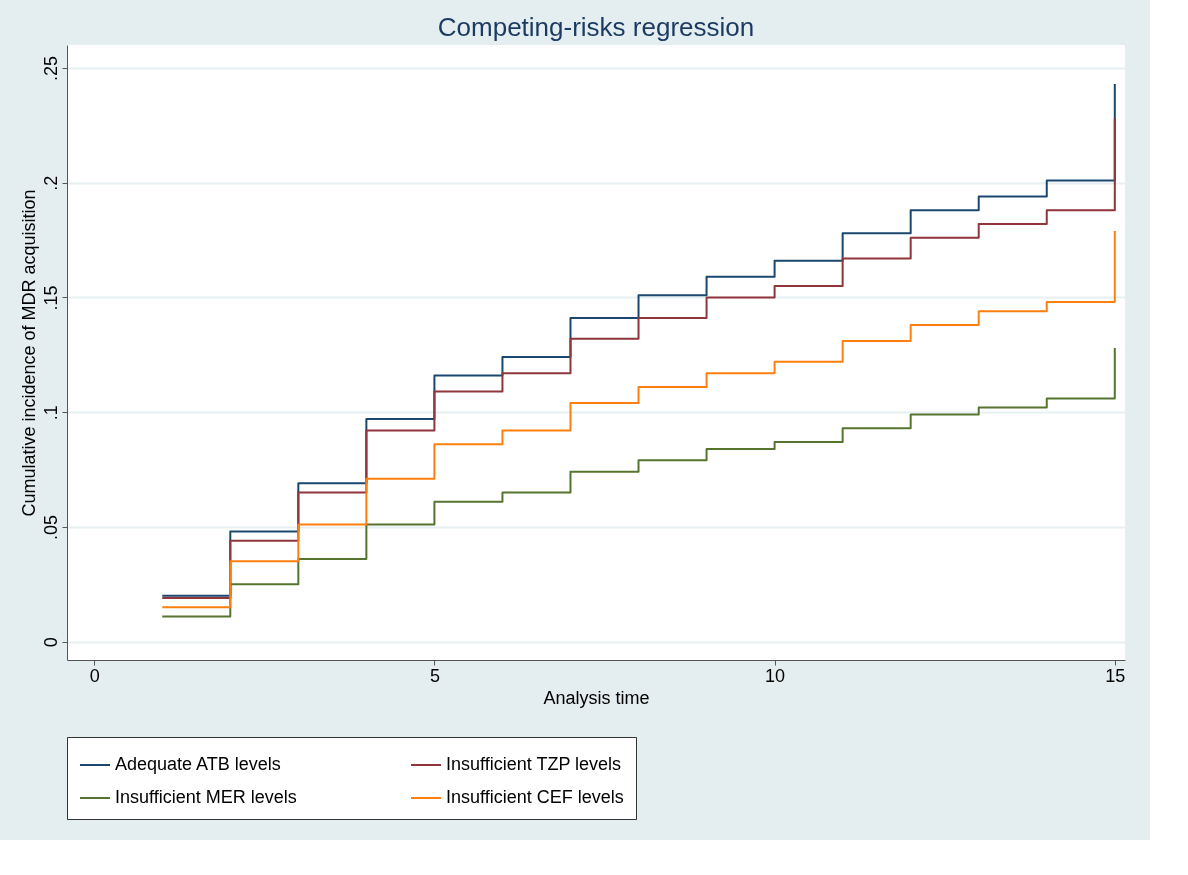 The height and width of the screenshot is (875, 1188). Describe the element at coordinates (206, 797) in the screenshot. I see `legend-label: Insufficient MER levels` at that location.